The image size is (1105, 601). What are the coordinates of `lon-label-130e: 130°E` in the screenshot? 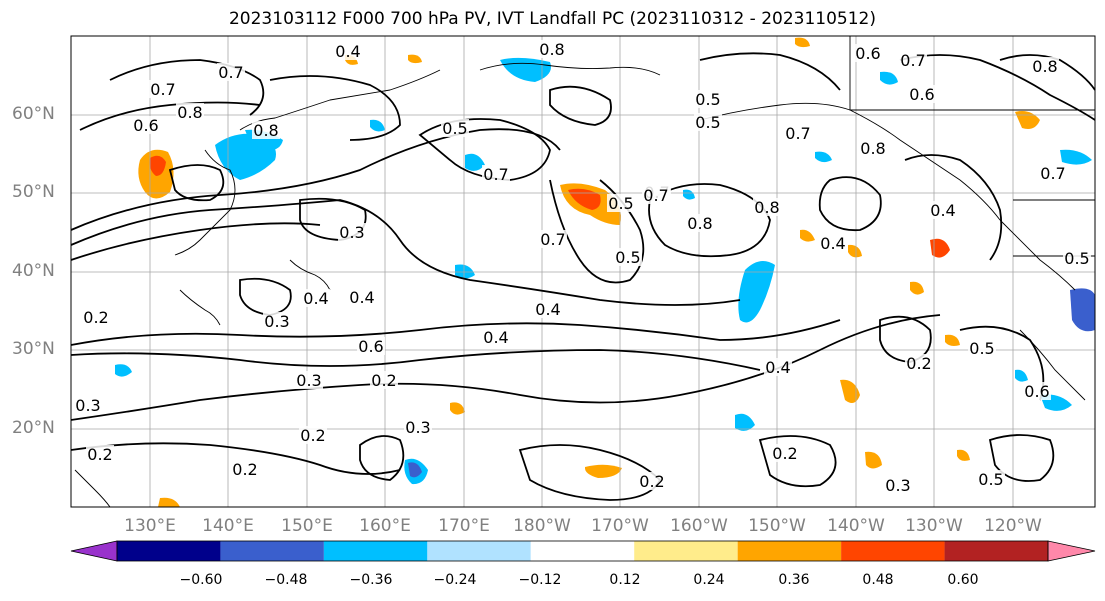 It's located at (150, 526).